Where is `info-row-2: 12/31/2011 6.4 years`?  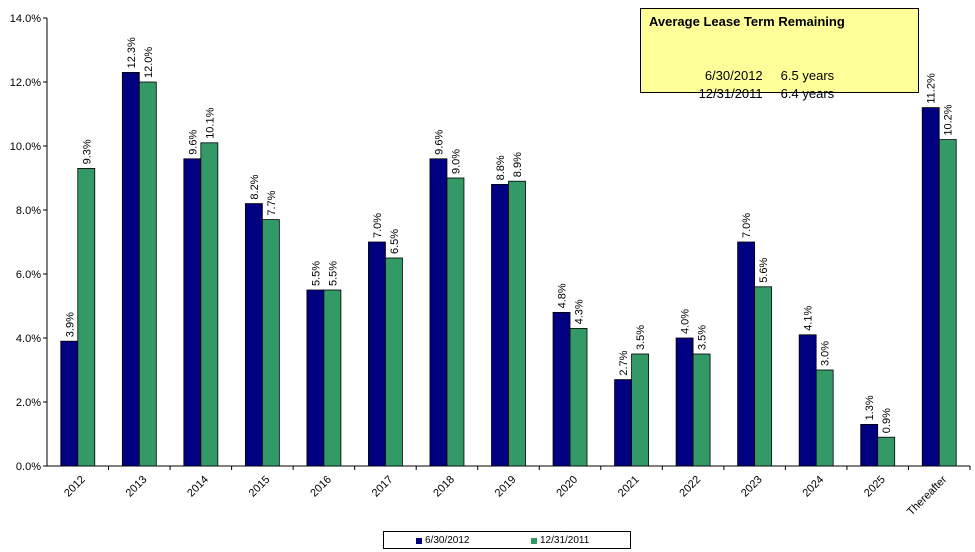 info-row-2: 12/31/2011 6.4 years is located at coordinates (743, 93).